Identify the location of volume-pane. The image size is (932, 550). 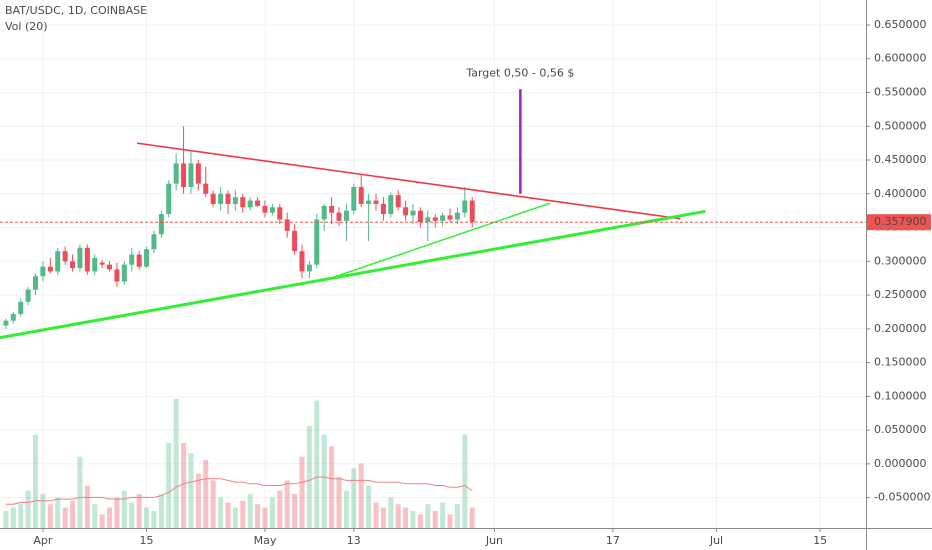
(239, 463).